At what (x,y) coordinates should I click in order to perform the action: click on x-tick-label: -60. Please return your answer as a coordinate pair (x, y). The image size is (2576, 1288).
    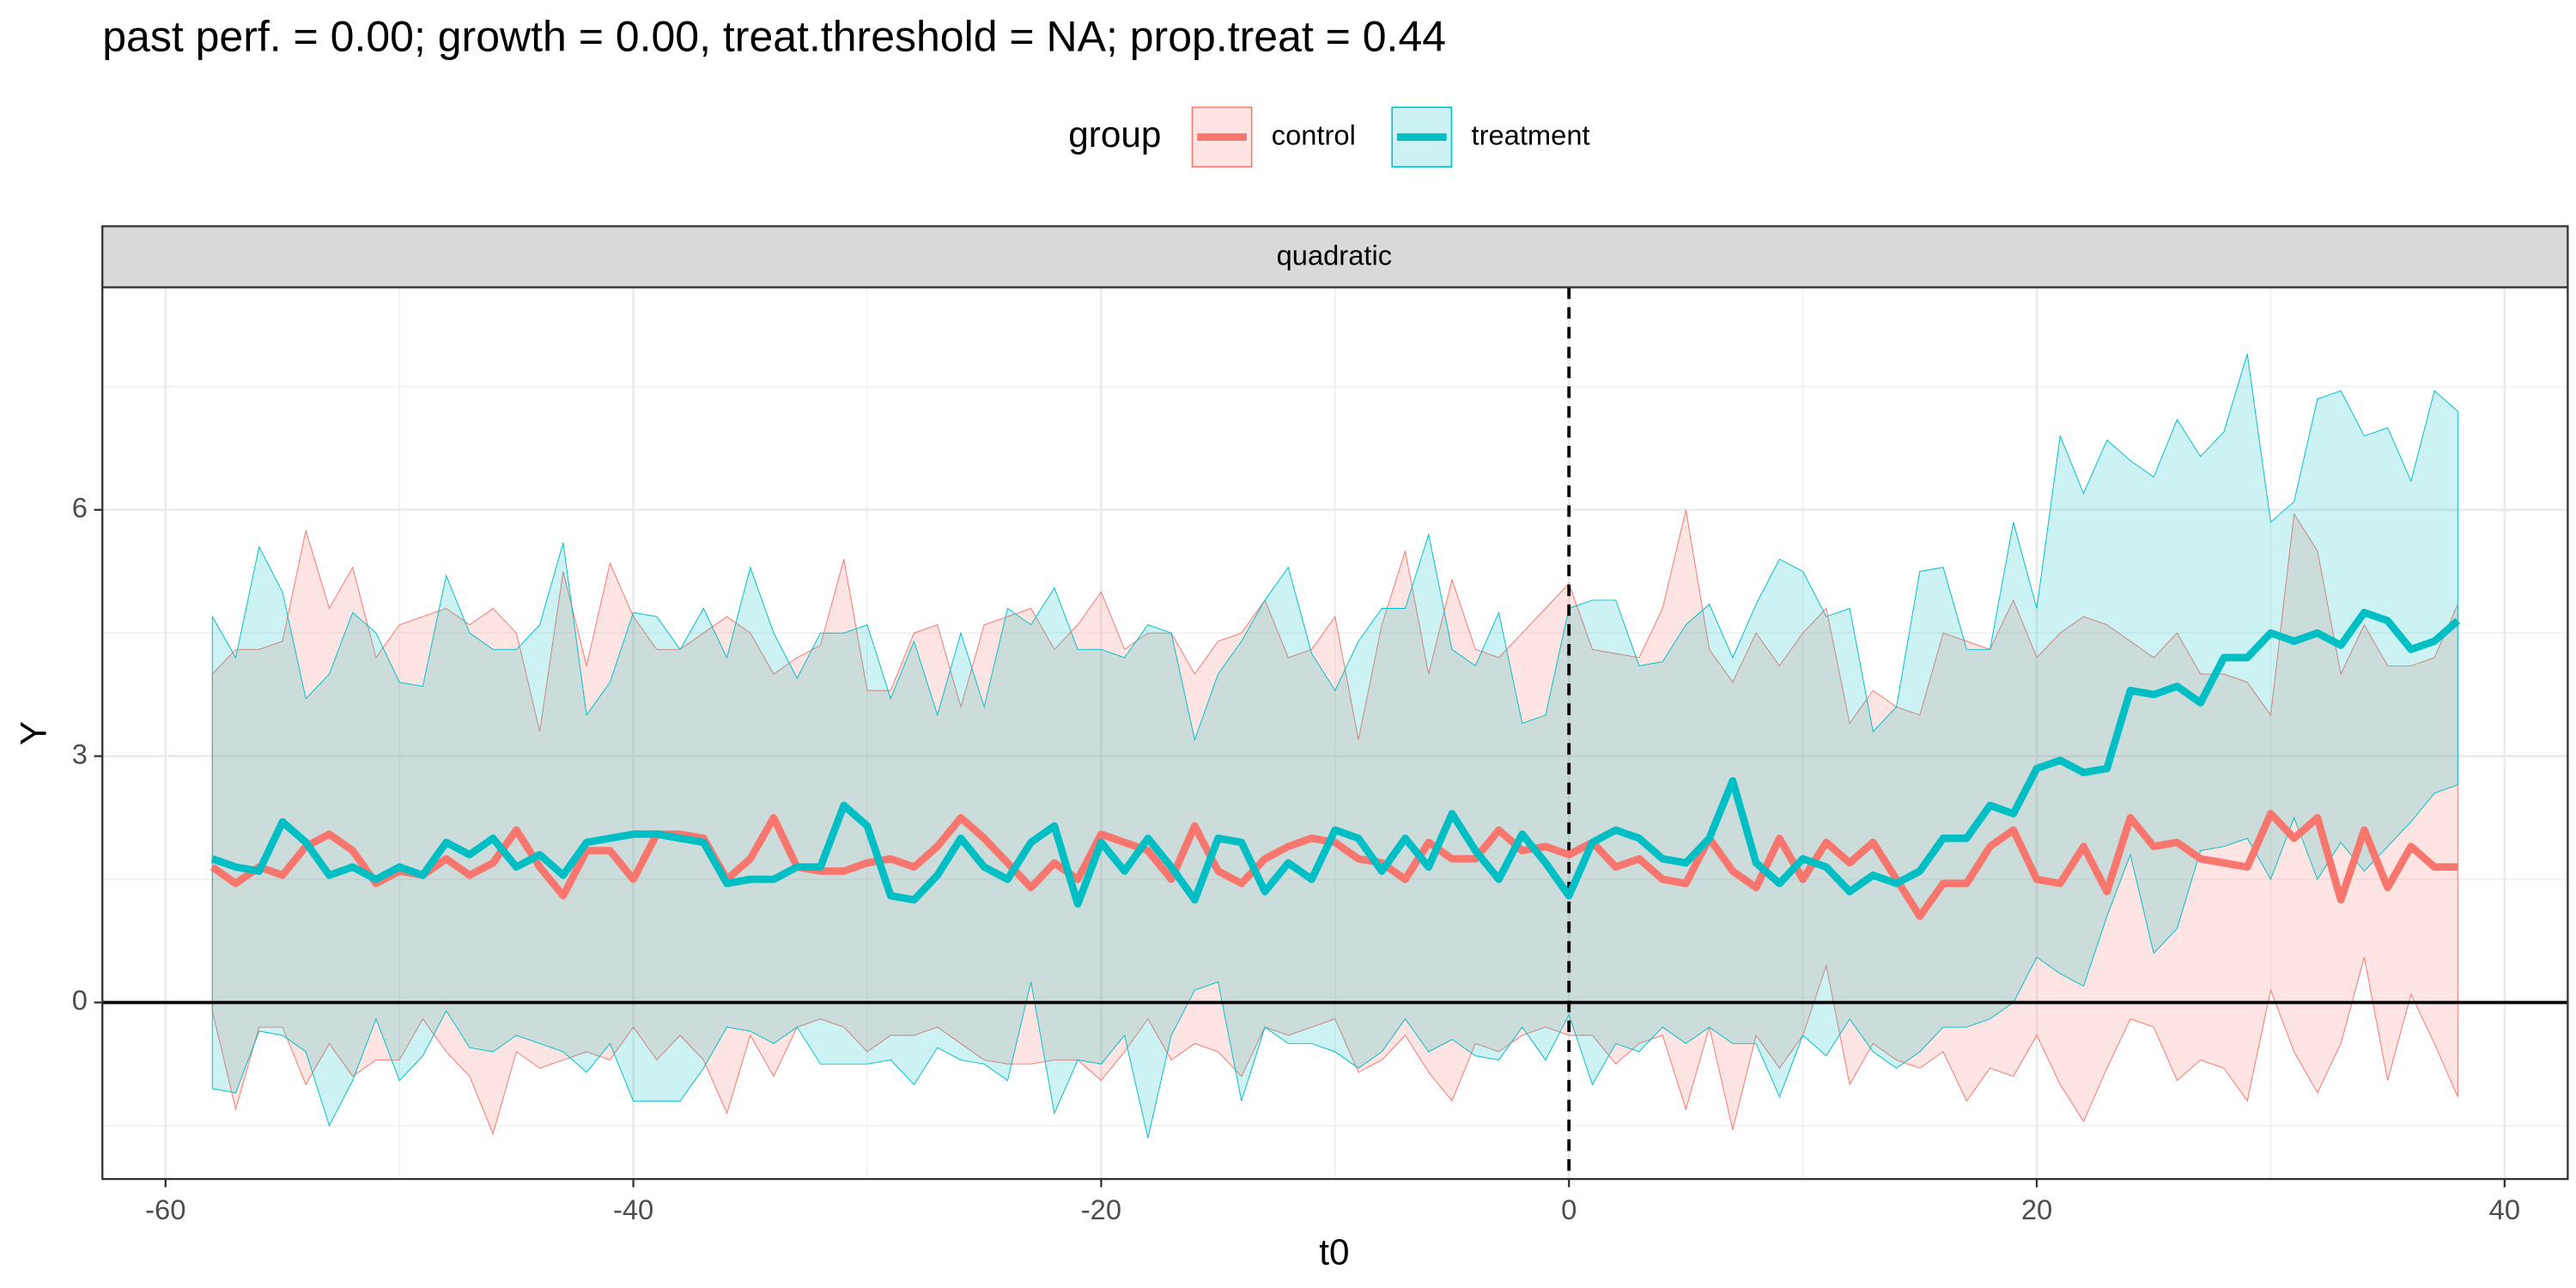
    Looking at the image, I should click on (165, 1210).